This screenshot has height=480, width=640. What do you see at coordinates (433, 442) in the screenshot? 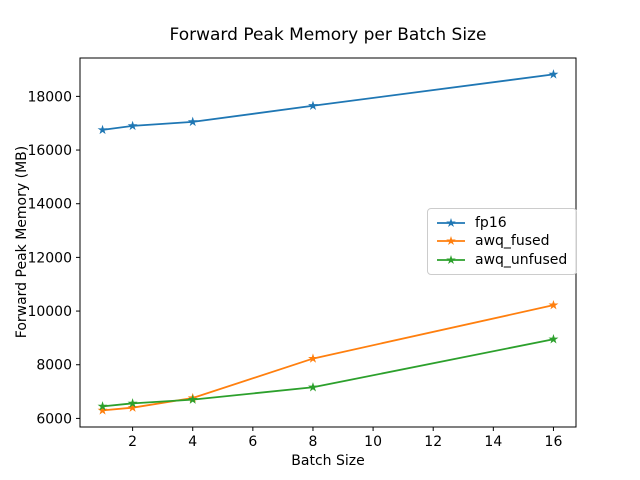
I see `x-tick-label: 12` at bounding box center [433, 442].